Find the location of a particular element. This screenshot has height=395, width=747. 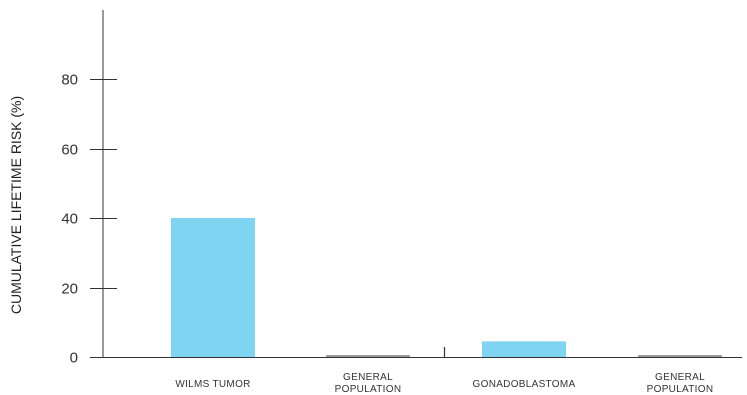

x-category-label: WILMS TUMOR is located at coordinates (212, 384).